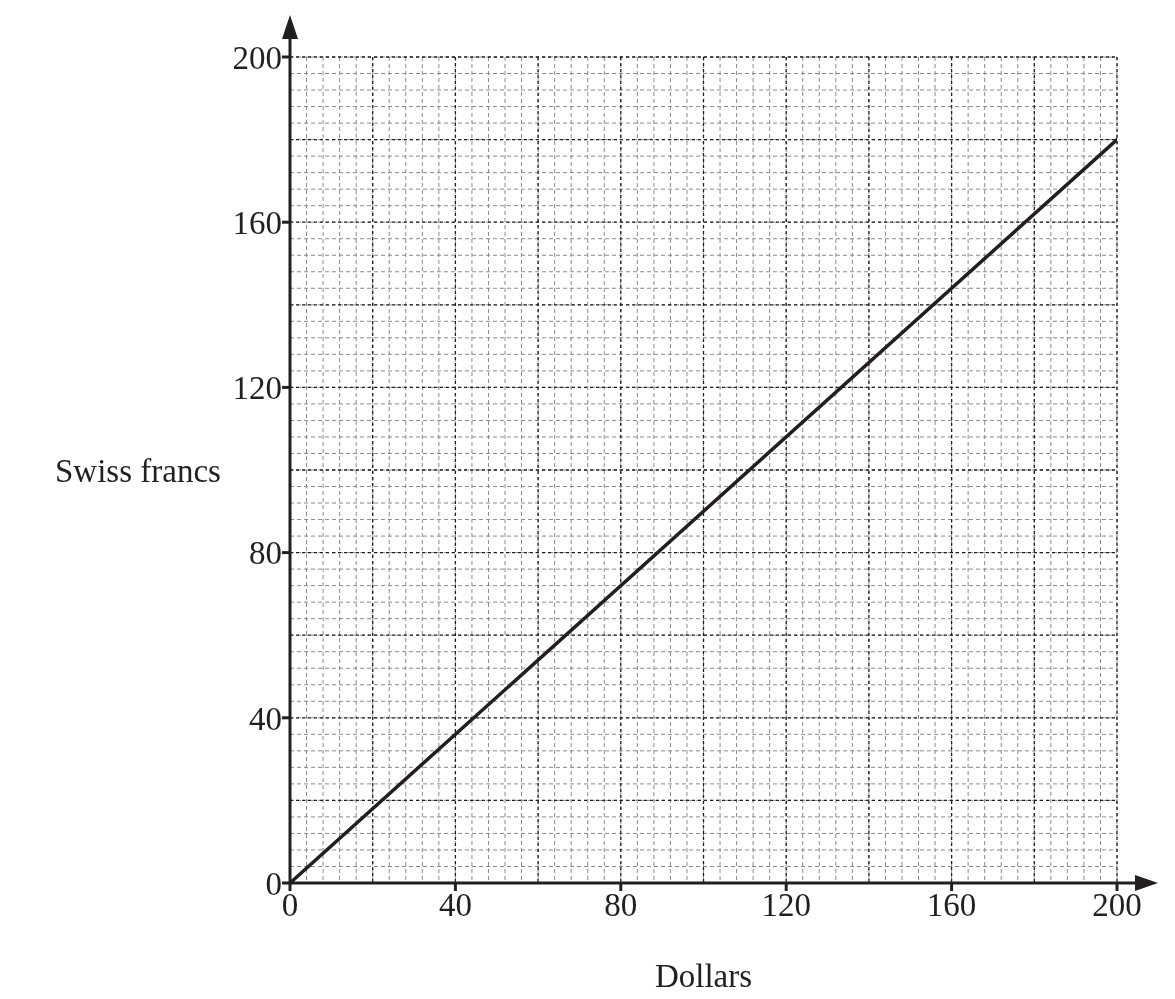 Image resolution: width=1175 pixels, height=999 pixels. What do you see at coordinates (265, 553) in the screenshot?
I see `y-tick-label: 80` at bounding box center [265, 553].